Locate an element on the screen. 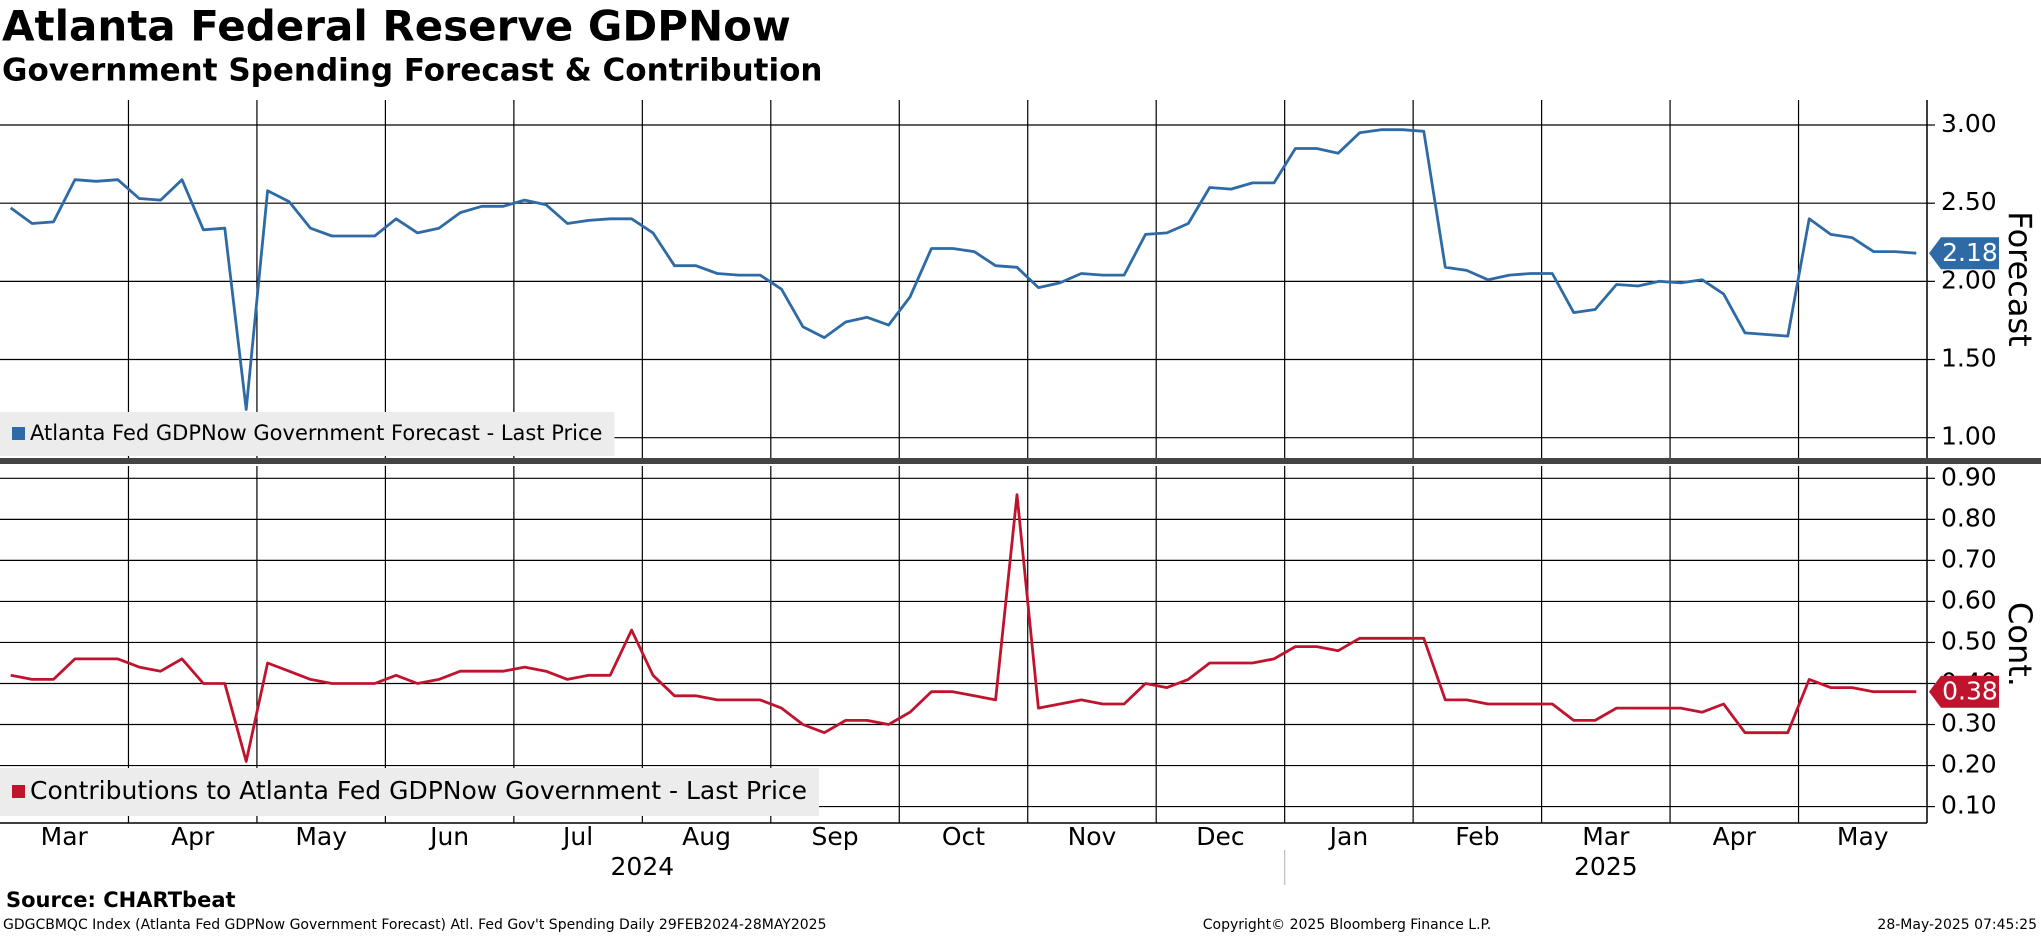 Image resolution: width=2041 pixels, height=936 pixels. y-tick-label: 0.60 is located at coordinates (1969, 599).